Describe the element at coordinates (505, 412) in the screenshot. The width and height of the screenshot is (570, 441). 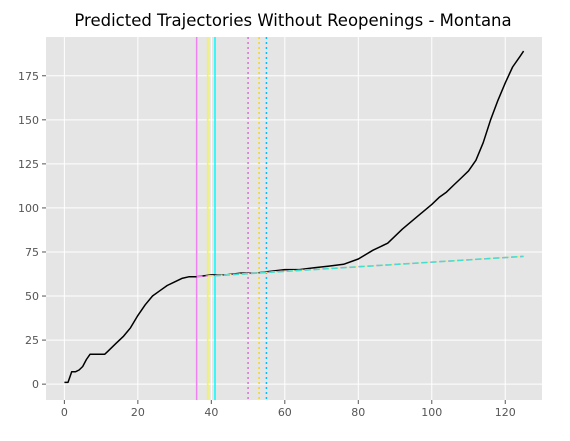
I see `x-tick-label: 120` at that location.